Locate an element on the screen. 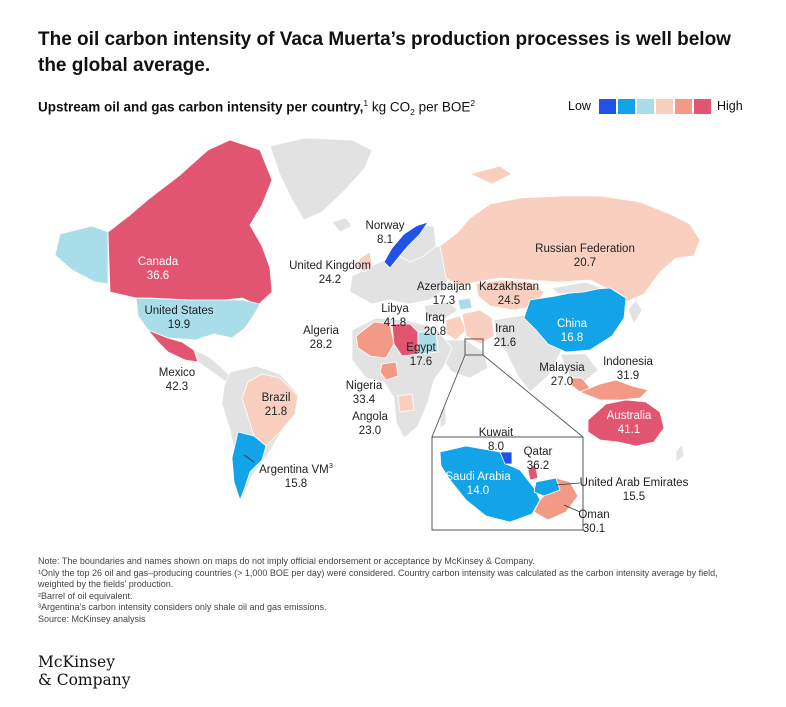  label-libya: Libya 41.8 is located at coordinates (395, 316).